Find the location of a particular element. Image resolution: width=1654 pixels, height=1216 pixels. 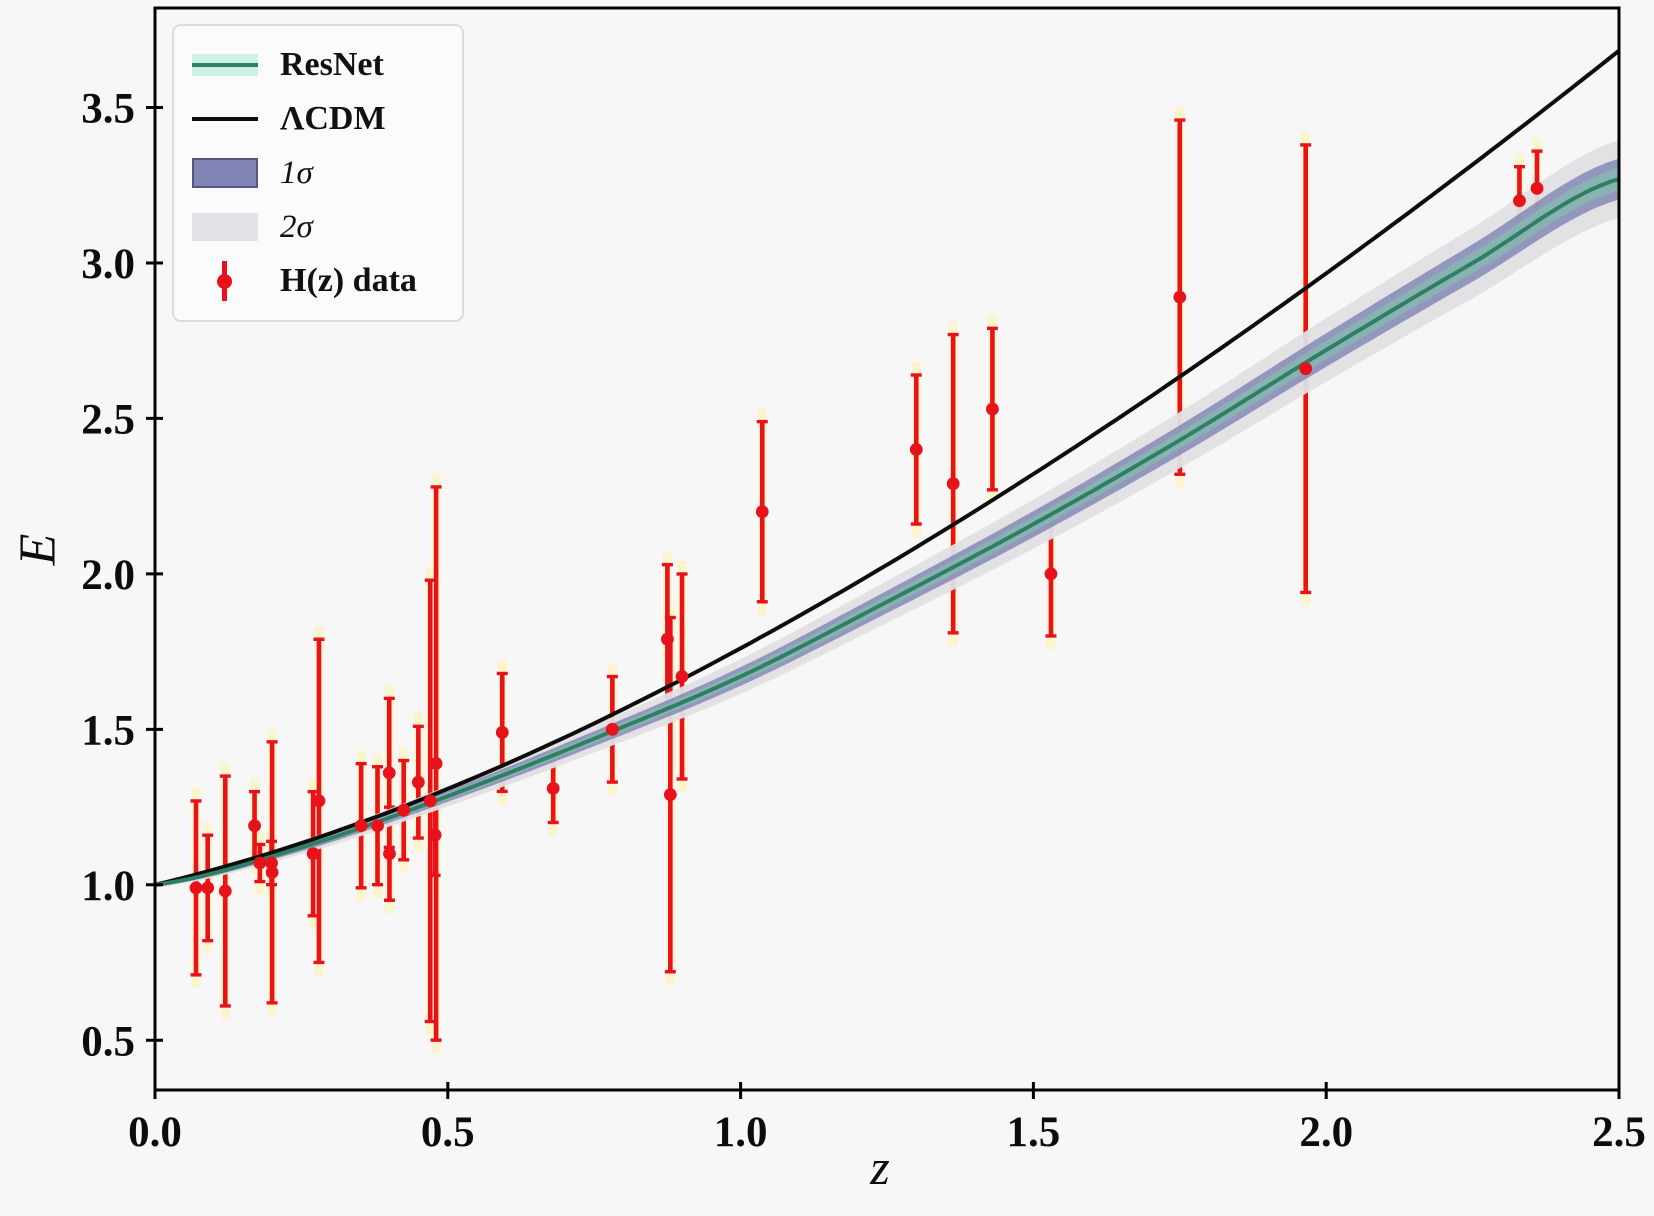

legend-item-sigma1: 1σ is located at coordinates (327, 173).